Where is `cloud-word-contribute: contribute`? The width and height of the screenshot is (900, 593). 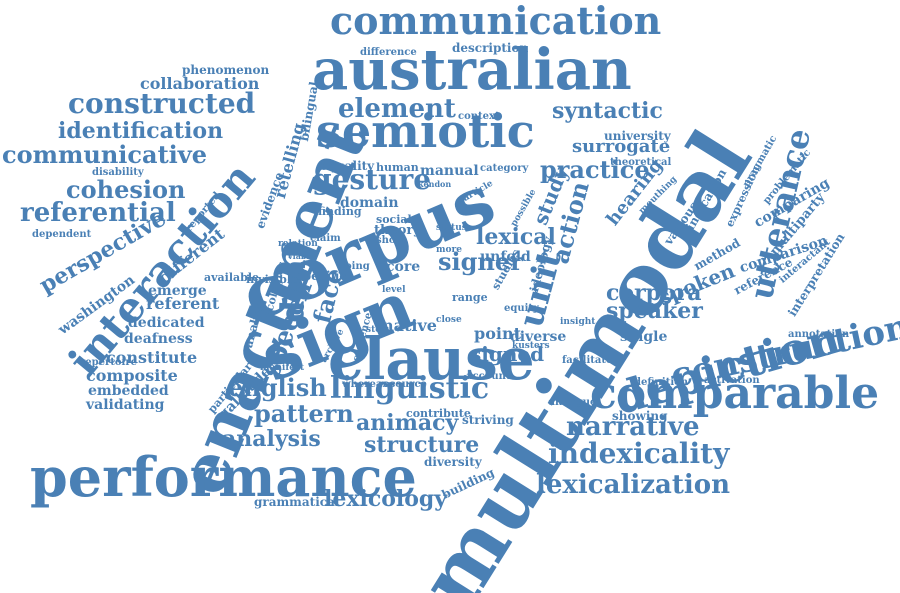 cloud-word-contribute: contribute is located at coordinates (438, 413).